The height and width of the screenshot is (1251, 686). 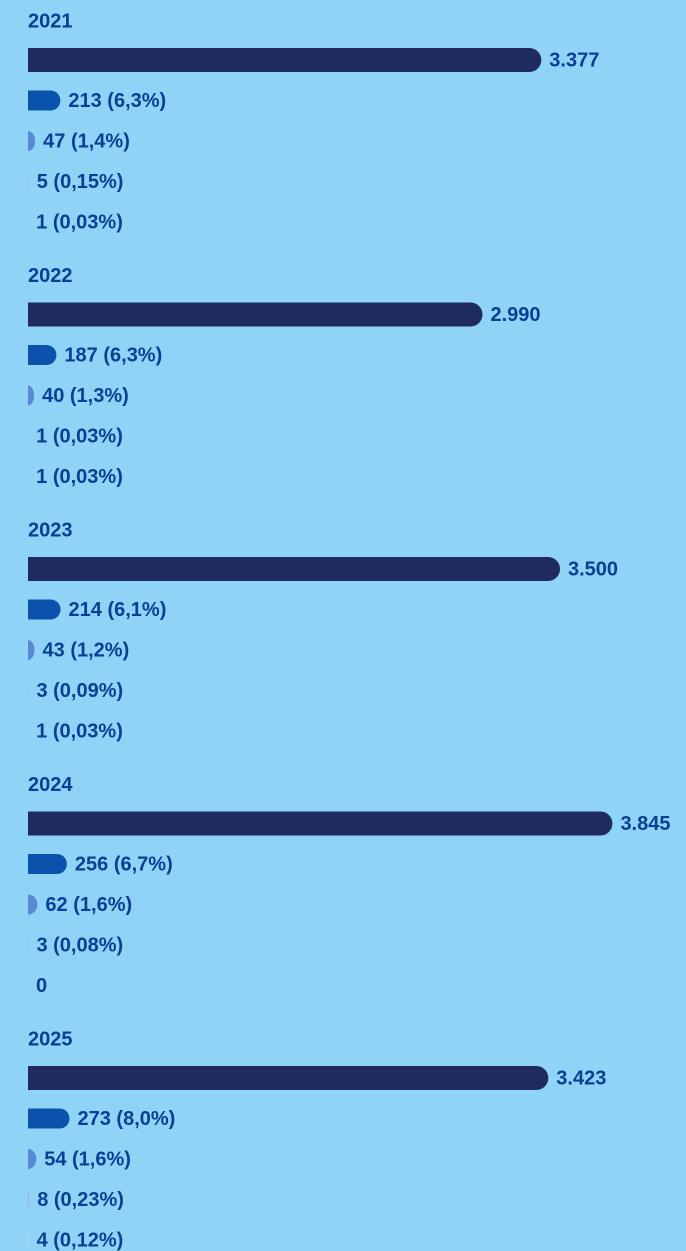 What do you see at coordinates (80, 1200) in the screenshot?
I see `value-label: 8 (0,23%)` at bounding box center [80, 1200].